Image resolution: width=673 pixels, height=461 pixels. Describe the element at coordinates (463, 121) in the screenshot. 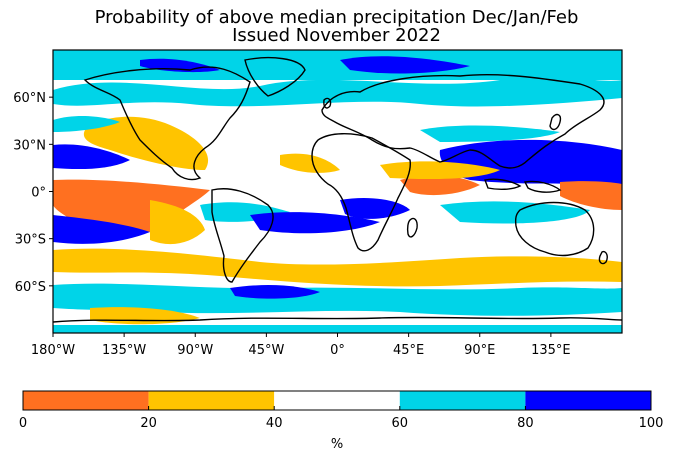

I see `eurasia-outline` at that location.